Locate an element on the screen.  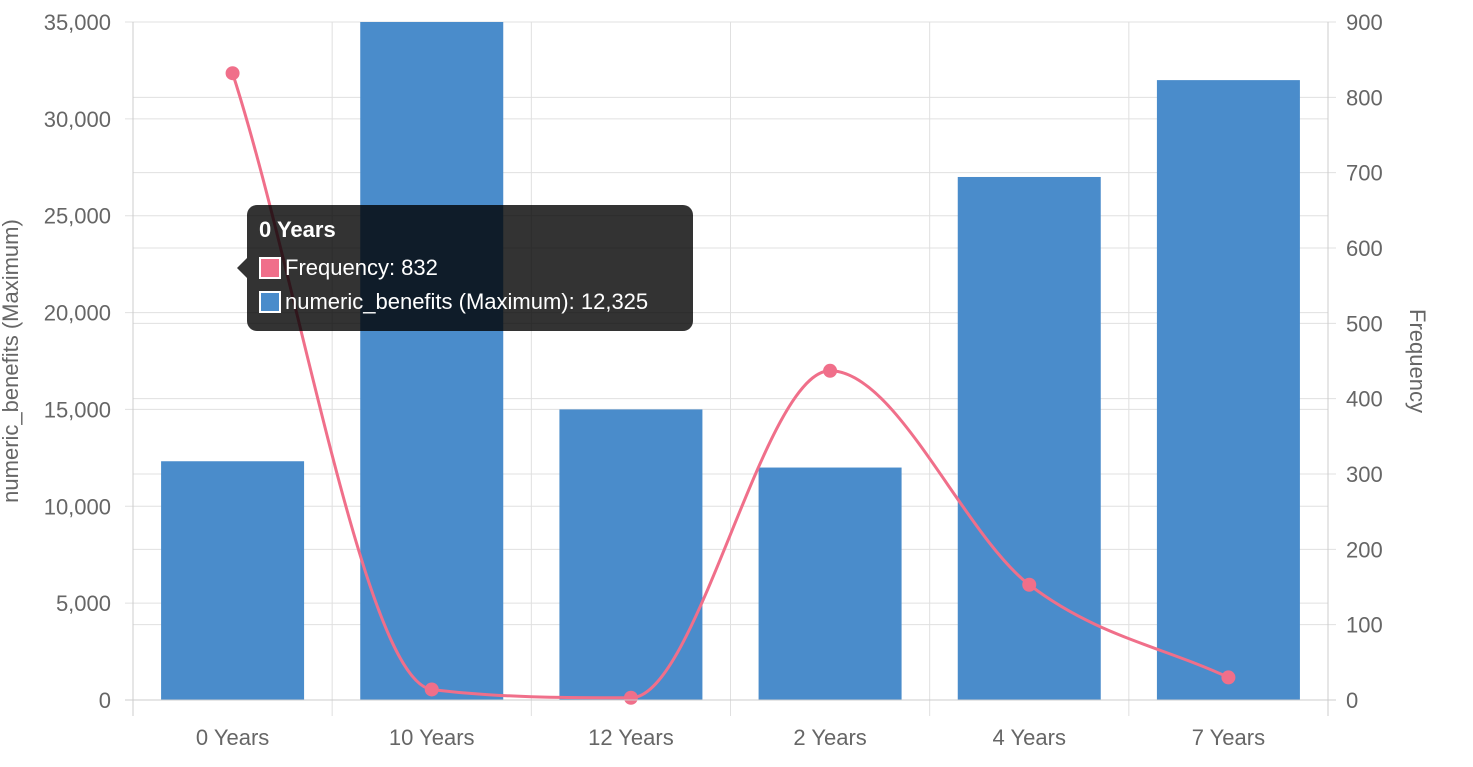
y-tick-label: 20,000 is located at coordinates (77, 313).